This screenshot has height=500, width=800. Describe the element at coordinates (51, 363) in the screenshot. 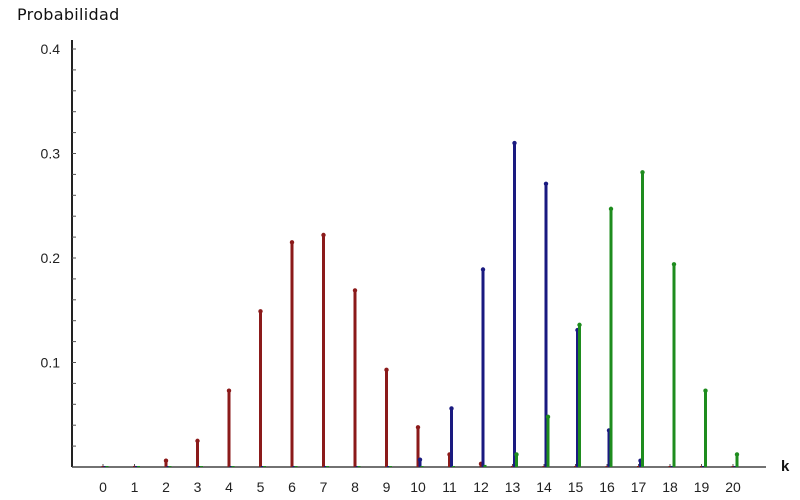

I see `y-tick-label: 0.1` at that location.